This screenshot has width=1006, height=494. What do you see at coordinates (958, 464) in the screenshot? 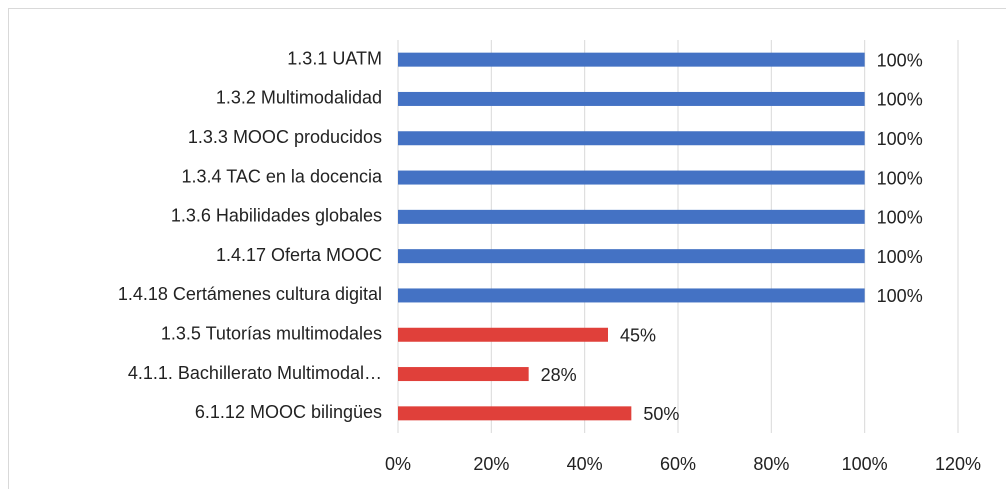
I see `x-tick-label: 120%` at bounding box center [958, 464].